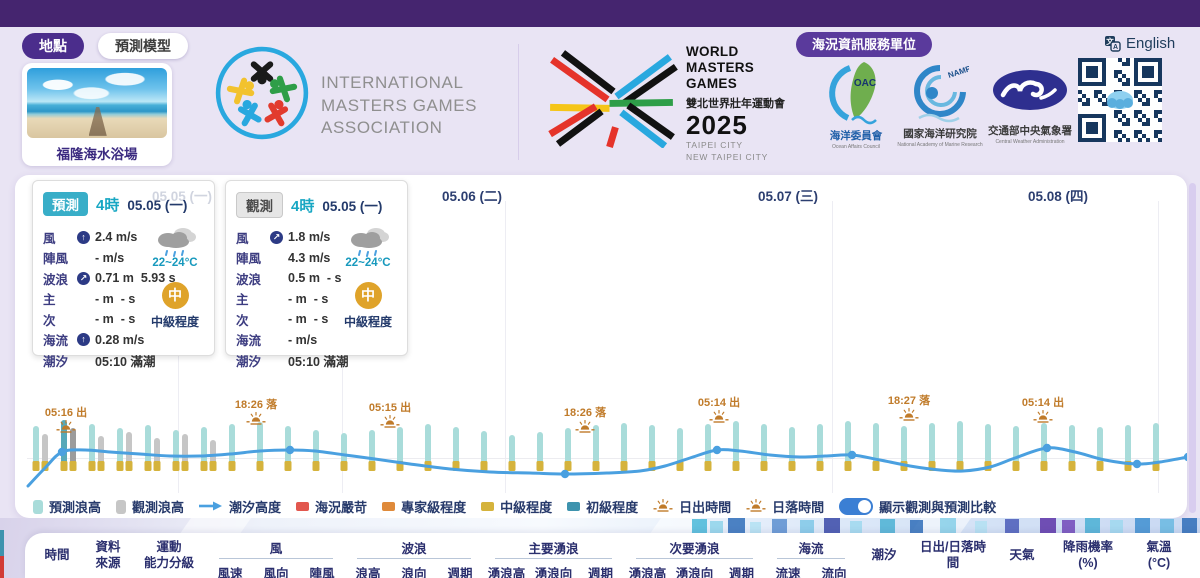 The width and height of the screenshot is (1200, 578). What do you see at coordinates (712, 51) in the screenshot?
I see `wmg-title-line: WORLD` at bounding box center [712, 51].